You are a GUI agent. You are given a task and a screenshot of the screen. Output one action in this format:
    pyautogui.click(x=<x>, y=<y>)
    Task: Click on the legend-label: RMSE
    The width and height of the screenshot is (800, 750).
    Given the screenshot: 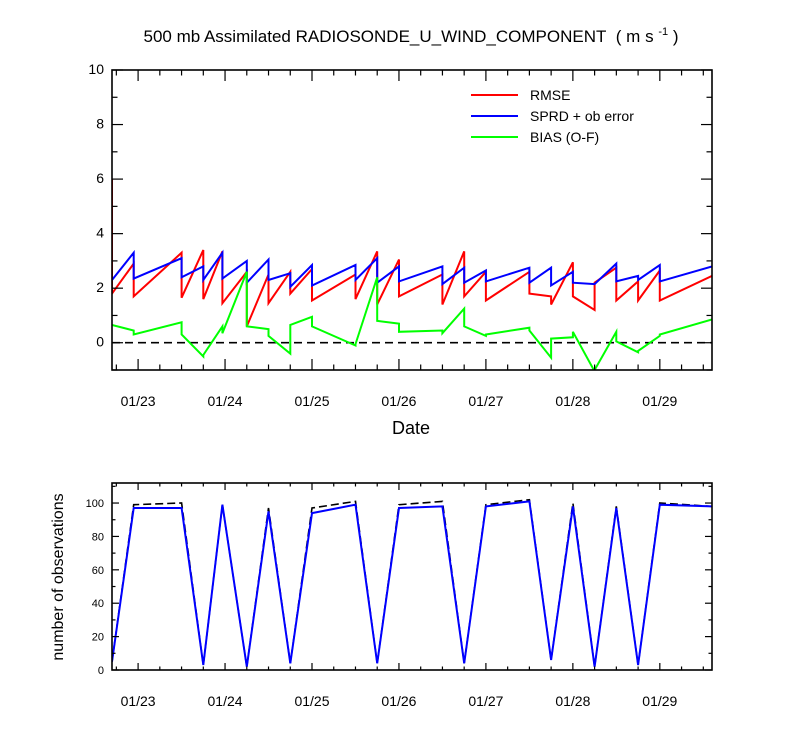 What is the action you would take?
    pyautogui.click(x=550, y=95)
    